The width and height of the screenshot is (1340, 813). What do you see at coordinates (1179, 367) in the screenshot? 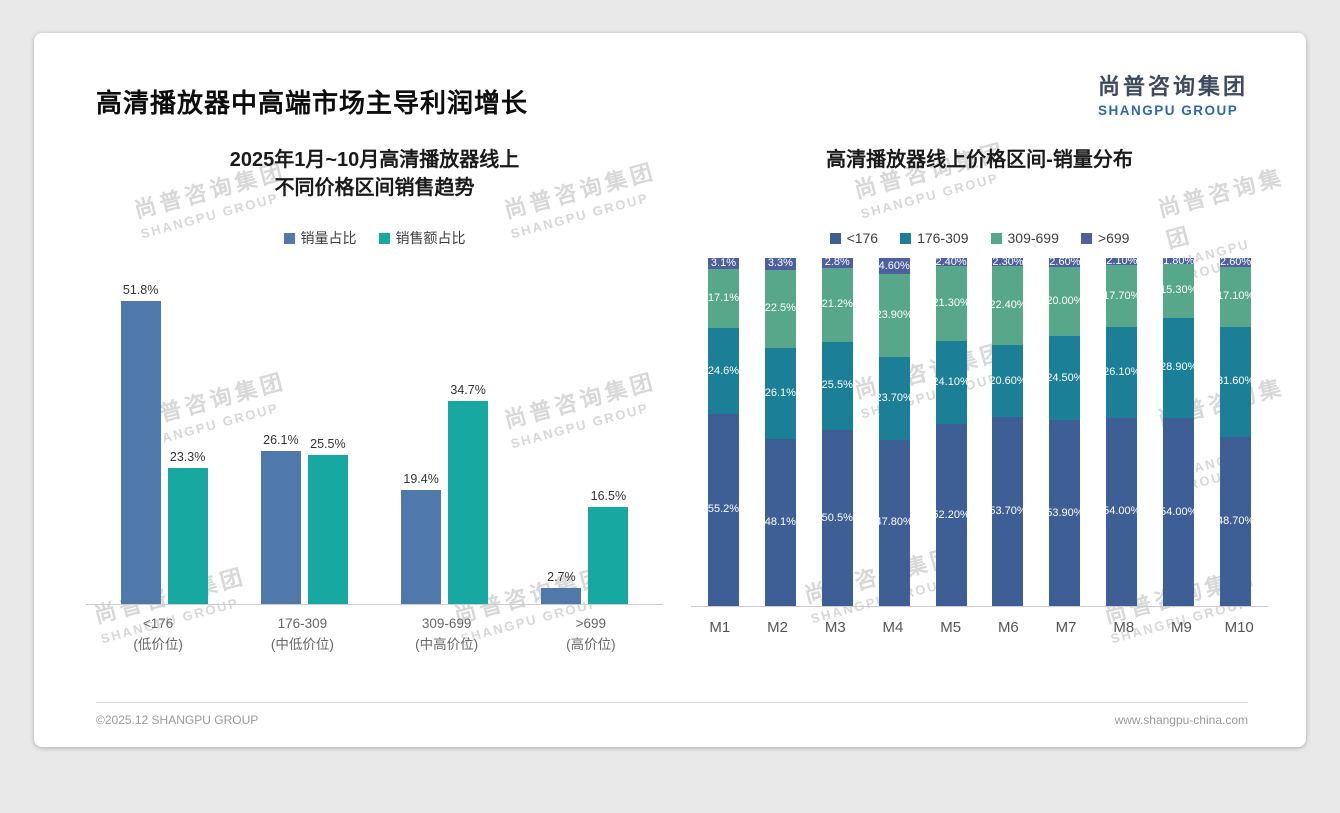
I see `segment-value-label: 28.90%` at bounding box center [1179, 367].